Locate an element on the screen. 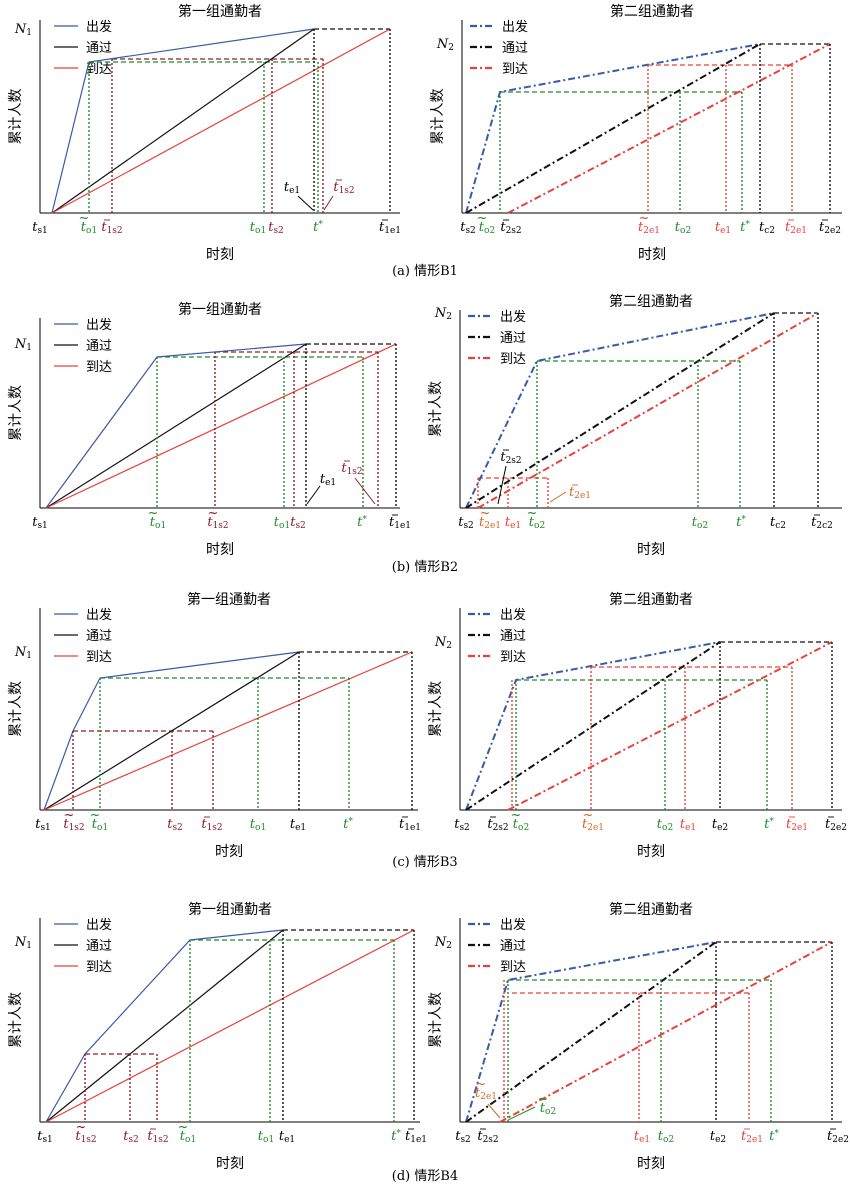 This screenshot has height=1187, width=850. tick-label-text: te2 is located at coordinates (720, 825).